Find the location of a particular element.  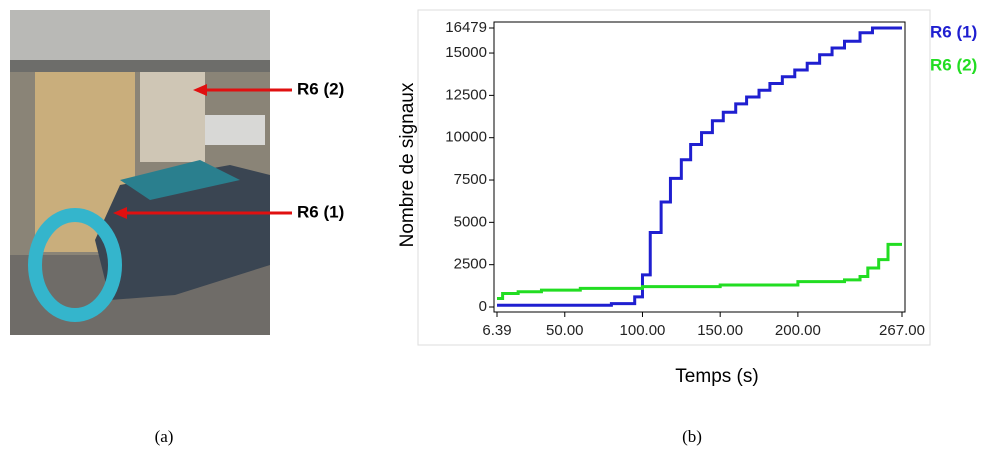

arrows is located at coordinates (202, 151).